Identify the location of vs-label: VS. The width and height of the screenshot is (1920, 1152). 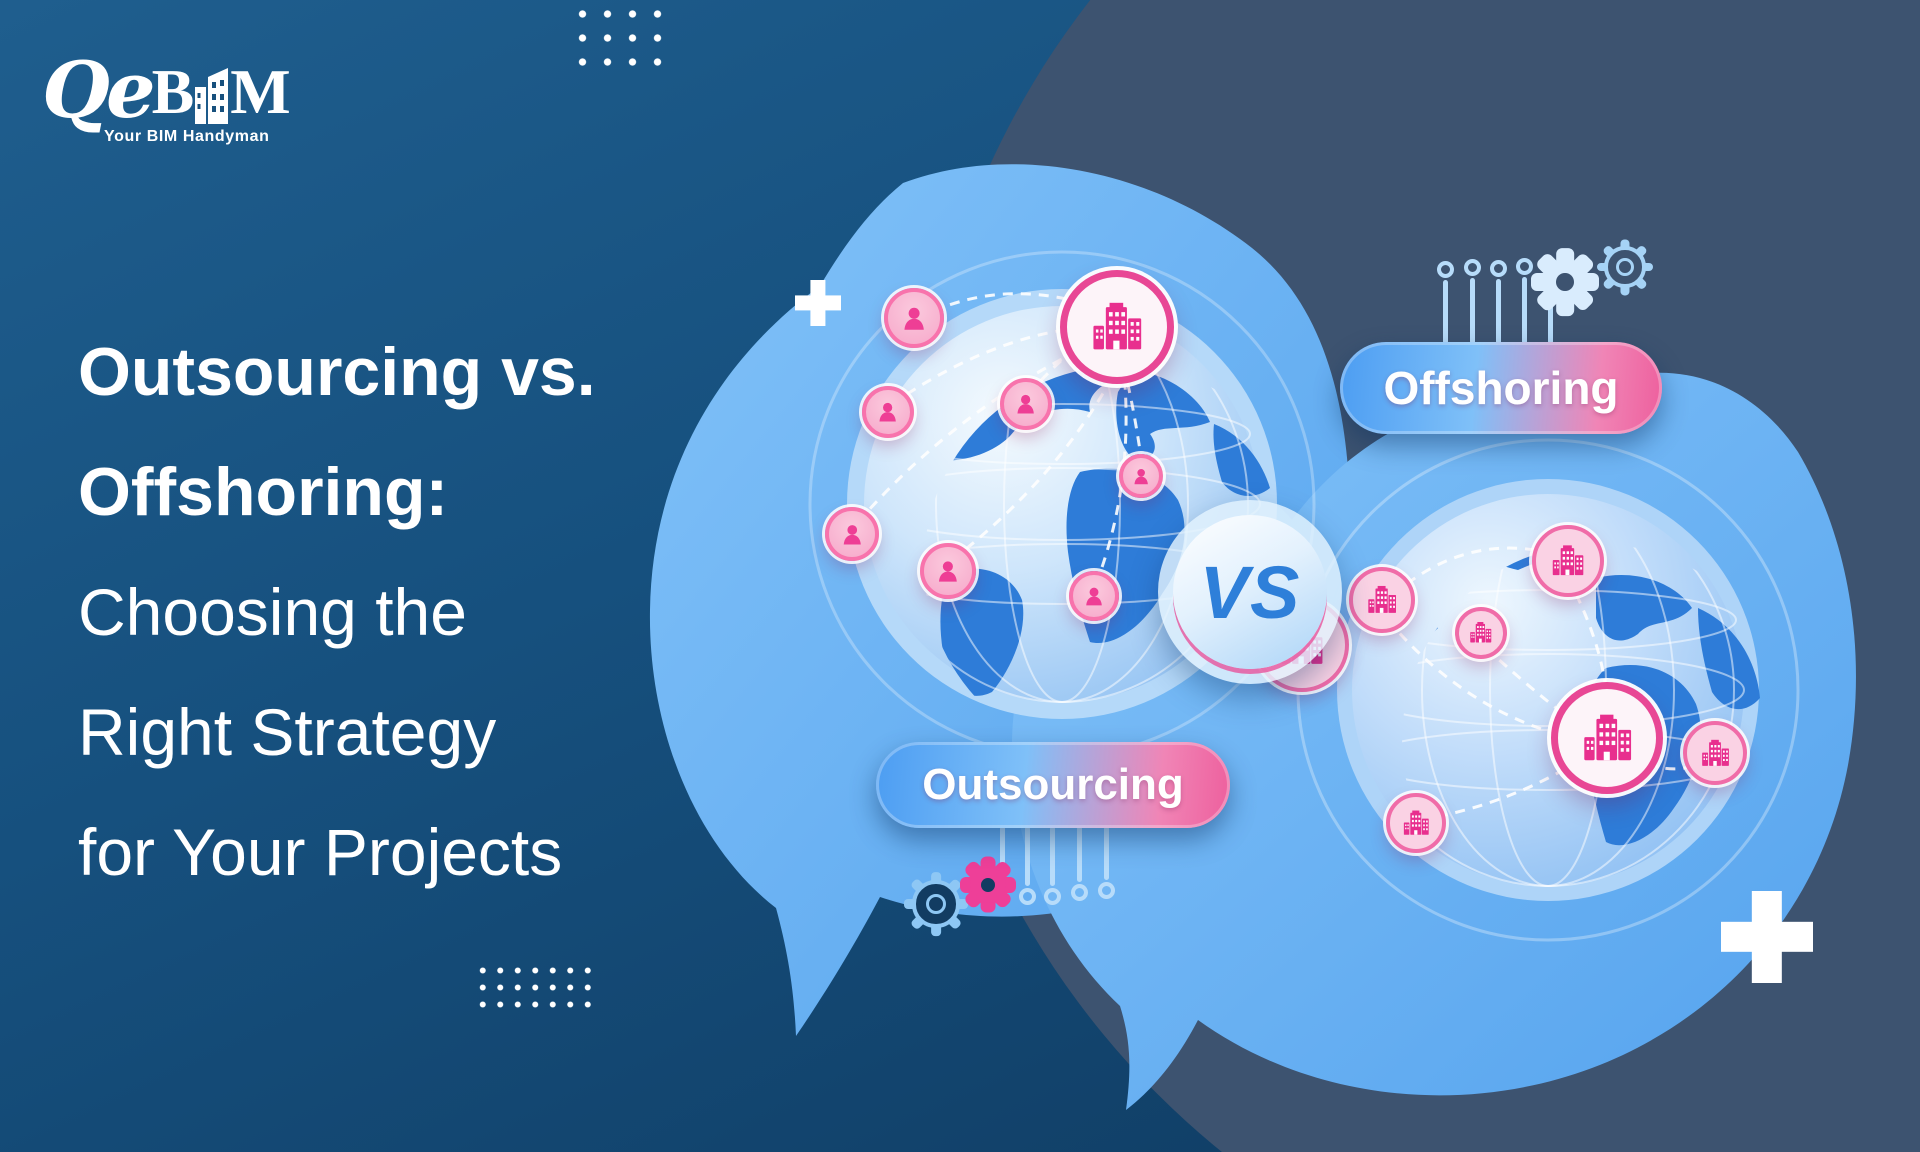
(1250, 592).